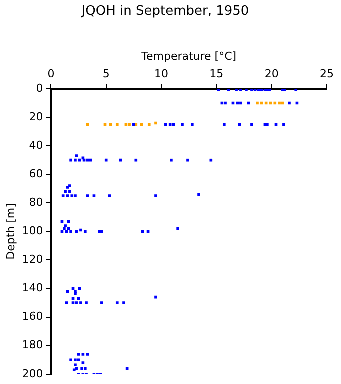 The width and height of the screenshot is (341, 384). What do you see at coordinates (217, 73) in the screenshot?
I see `x-tick-label: 15` at bounding box center [217, 73].